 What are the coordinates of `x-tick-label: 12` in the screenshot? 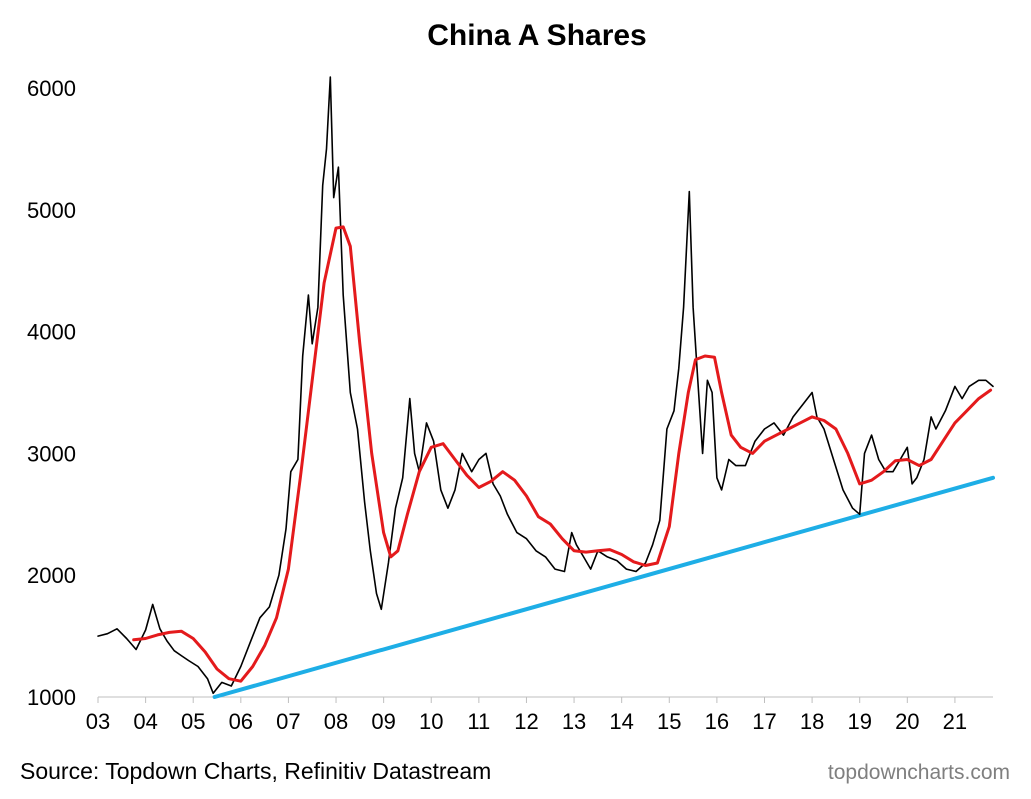 It's located at (526, 721).